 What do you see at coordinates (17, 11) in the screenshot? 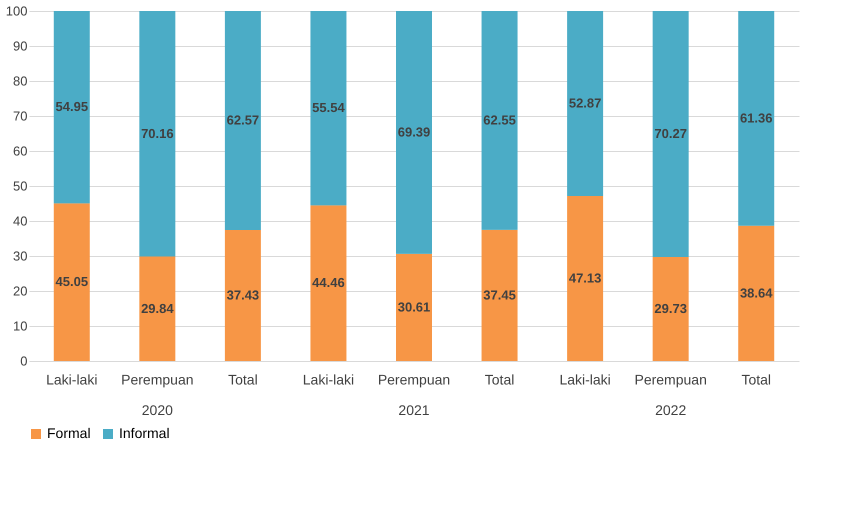
I see `y-tick-label: 100` at bounding box center [17, 11].